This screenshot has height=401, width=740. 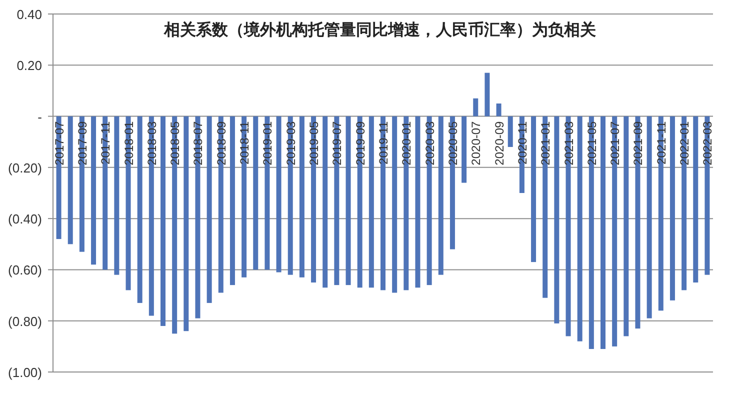 What do you see at coordinates (59, 143) in the screenshot?
I see `x-tick-label: 2017-07` at bounding box center [59, 143].